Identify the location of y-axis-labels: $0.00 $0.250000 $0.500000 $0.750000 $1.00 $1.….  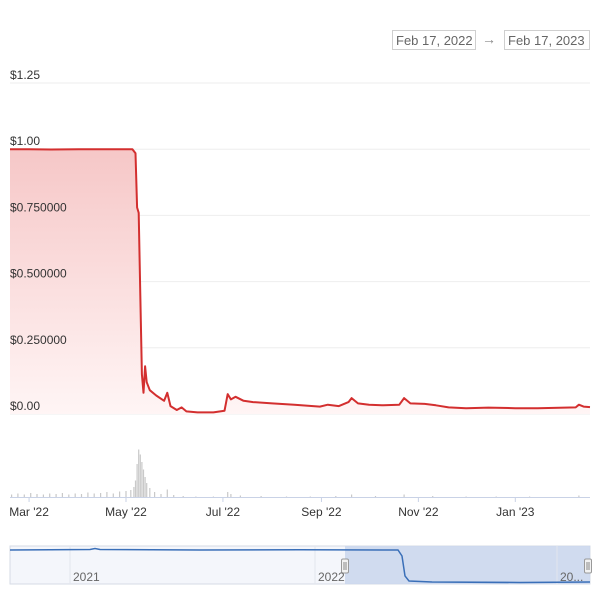
(38, 240).